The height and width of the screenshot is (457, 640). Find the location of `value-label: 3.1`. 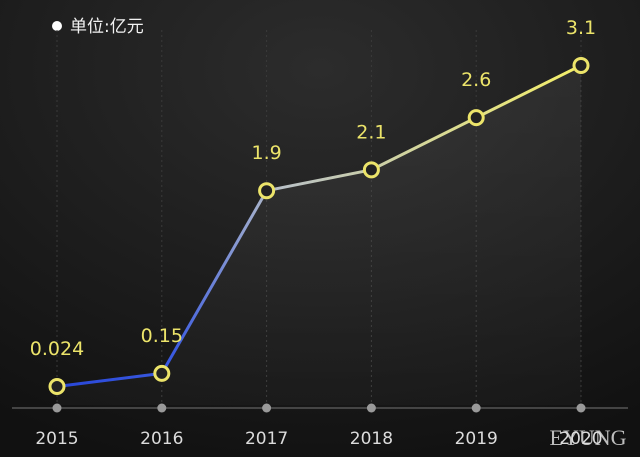

value-label: 3.1 is located at coordinates (581, 28).